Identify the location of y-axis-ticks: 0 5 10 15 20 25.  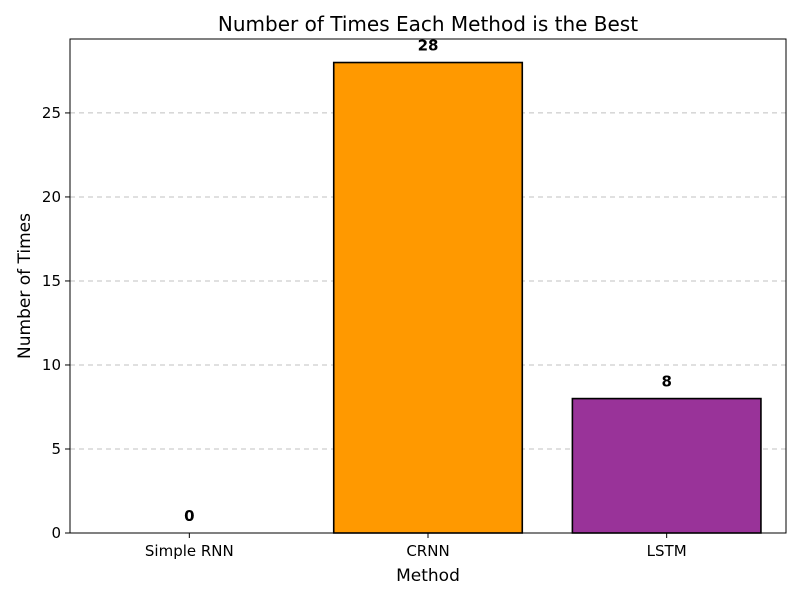
(56, 323).